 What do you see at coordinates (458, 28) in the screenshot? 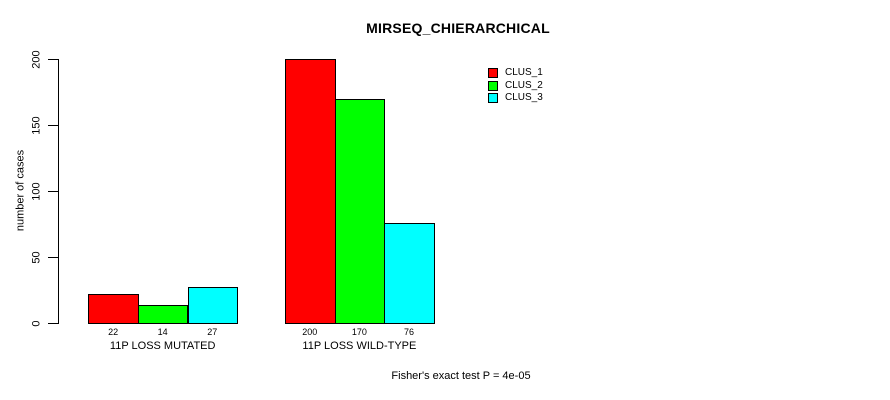
I see `chart-title: MIRSEQ_CHIERARCHICAL` at bounding box center [458, 28].